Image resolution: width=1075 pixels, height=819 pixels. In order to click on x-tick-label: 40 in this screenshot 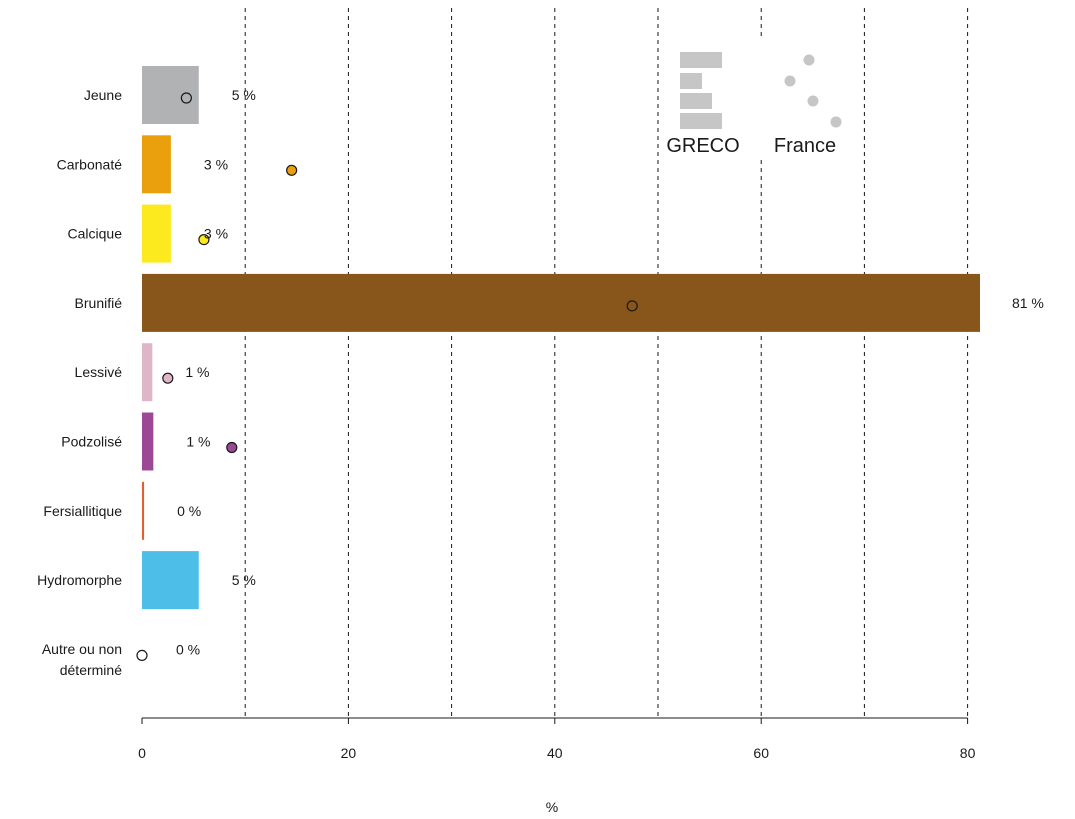, I will do `click(555, 753)`.